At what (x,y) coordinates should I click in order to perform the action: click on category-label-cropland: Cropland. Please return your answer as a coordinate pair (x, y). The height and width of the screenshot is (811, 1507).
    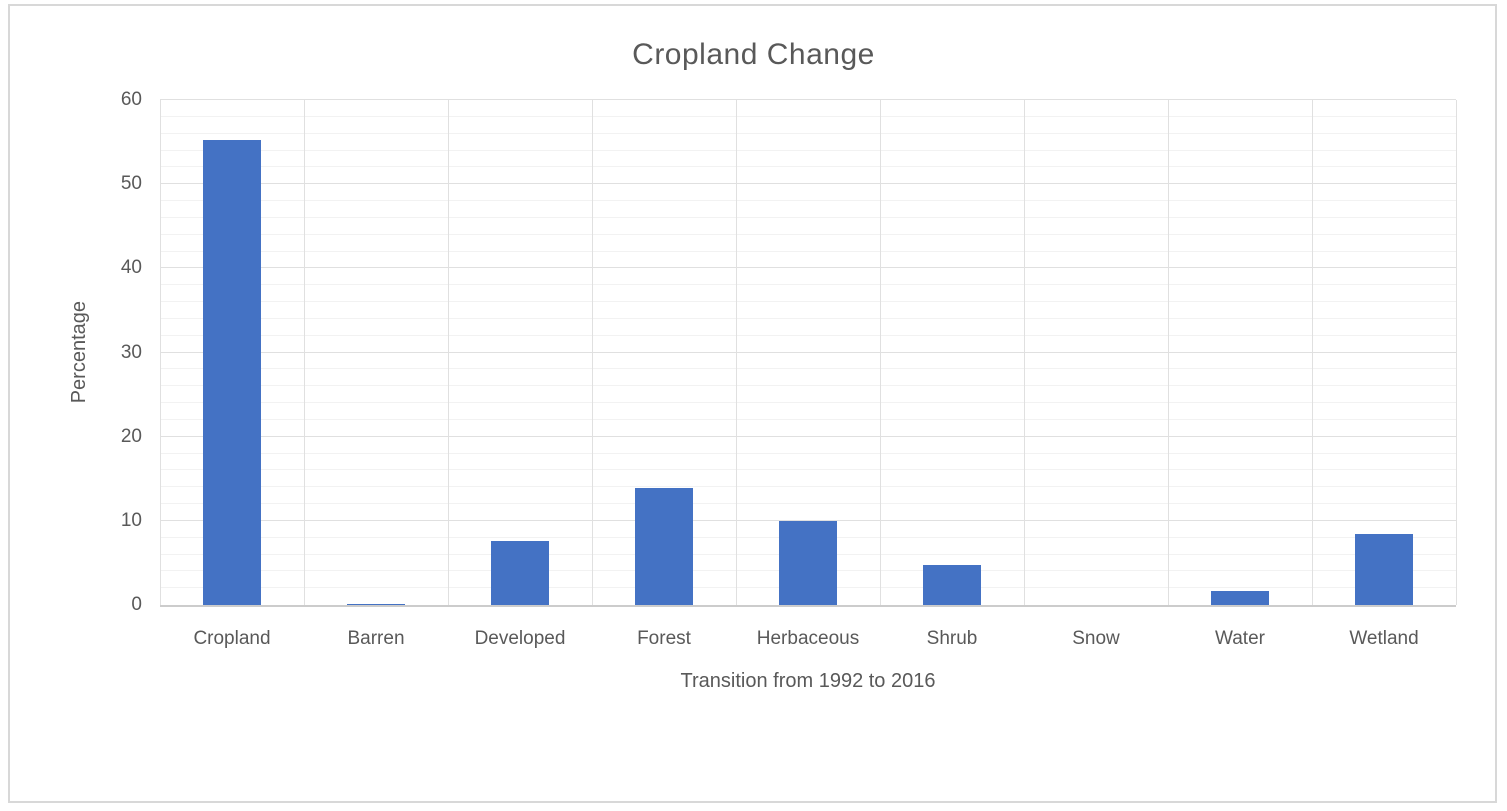
    Looking at the image, I should click on (232, 638).